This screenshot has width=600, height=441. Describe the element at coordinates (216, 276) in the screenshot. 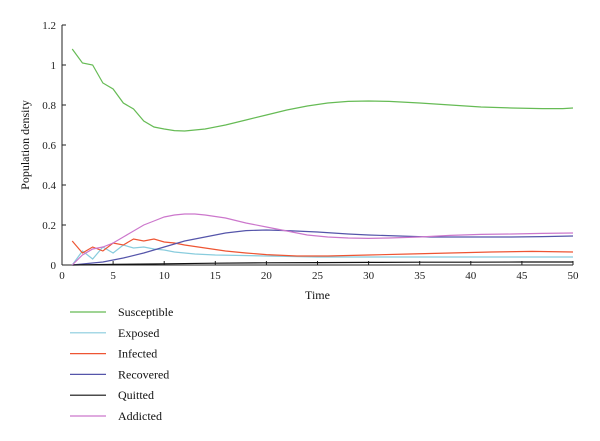

I see `x-tick-label: 15` at that location.